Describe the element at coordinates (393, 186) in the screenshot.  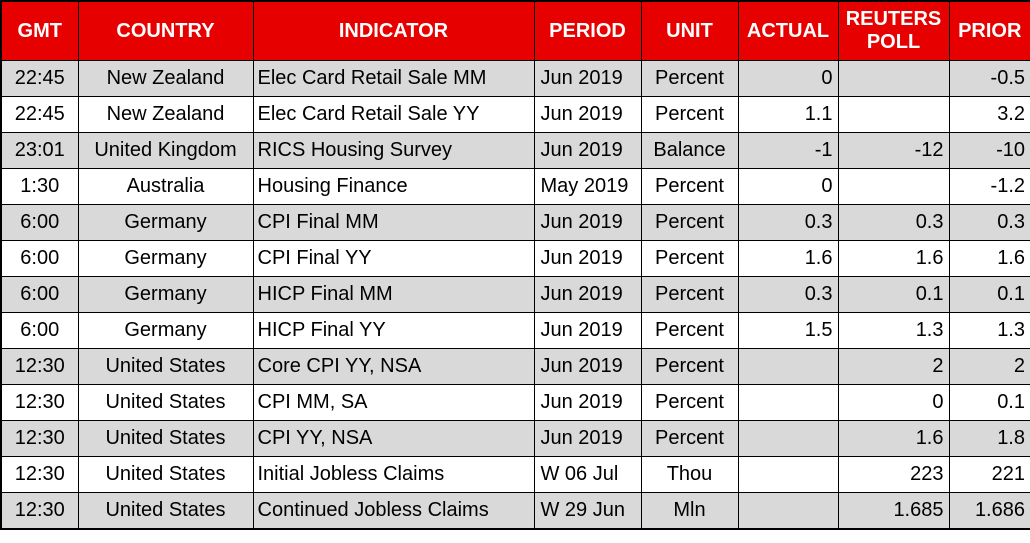
I see `cell-indicator: Housing Finance` at that location.